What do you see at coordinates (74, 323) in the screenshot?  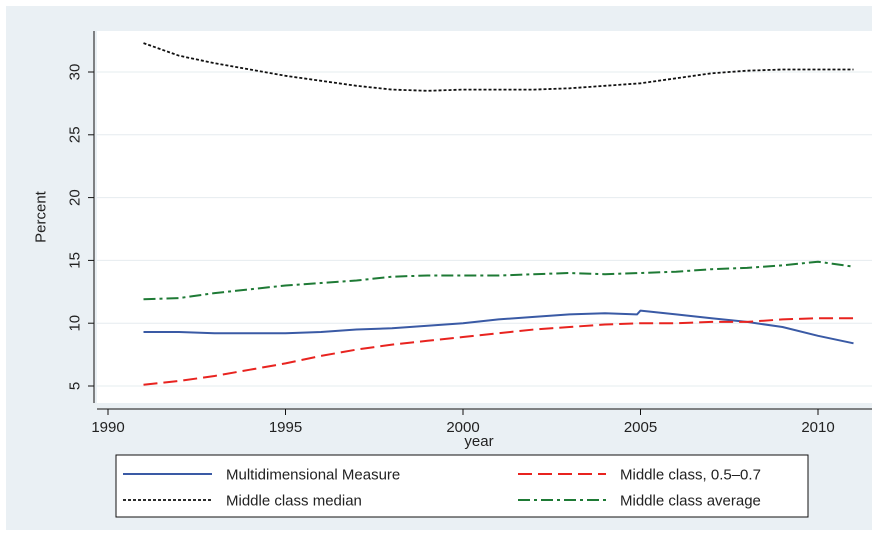 I see `y-tick-label: 10` at bounding box center [74, 323].